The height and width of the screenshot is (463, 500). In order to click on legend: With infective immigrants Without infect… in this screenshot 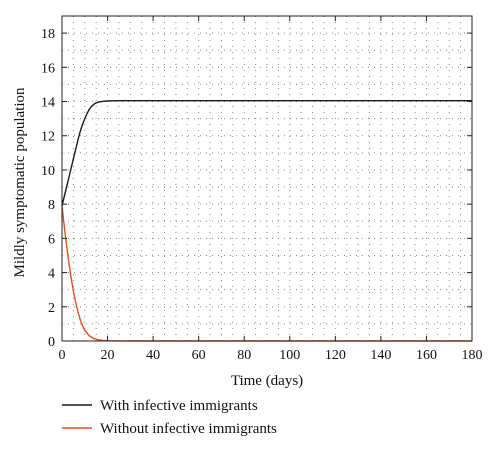, I will do `click(169, 417)`.